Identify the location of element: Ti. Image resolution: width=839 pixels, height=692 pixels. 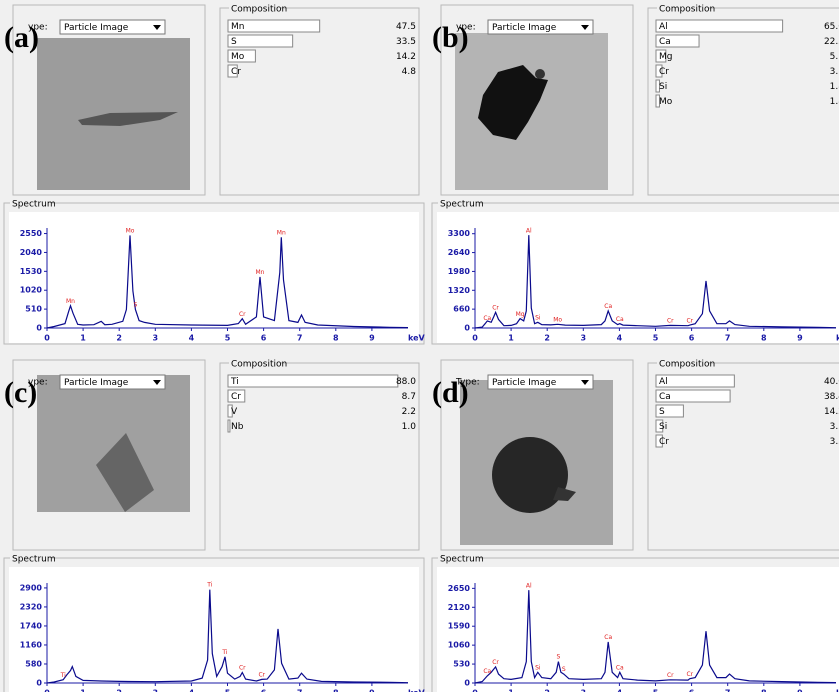
(234, 382).